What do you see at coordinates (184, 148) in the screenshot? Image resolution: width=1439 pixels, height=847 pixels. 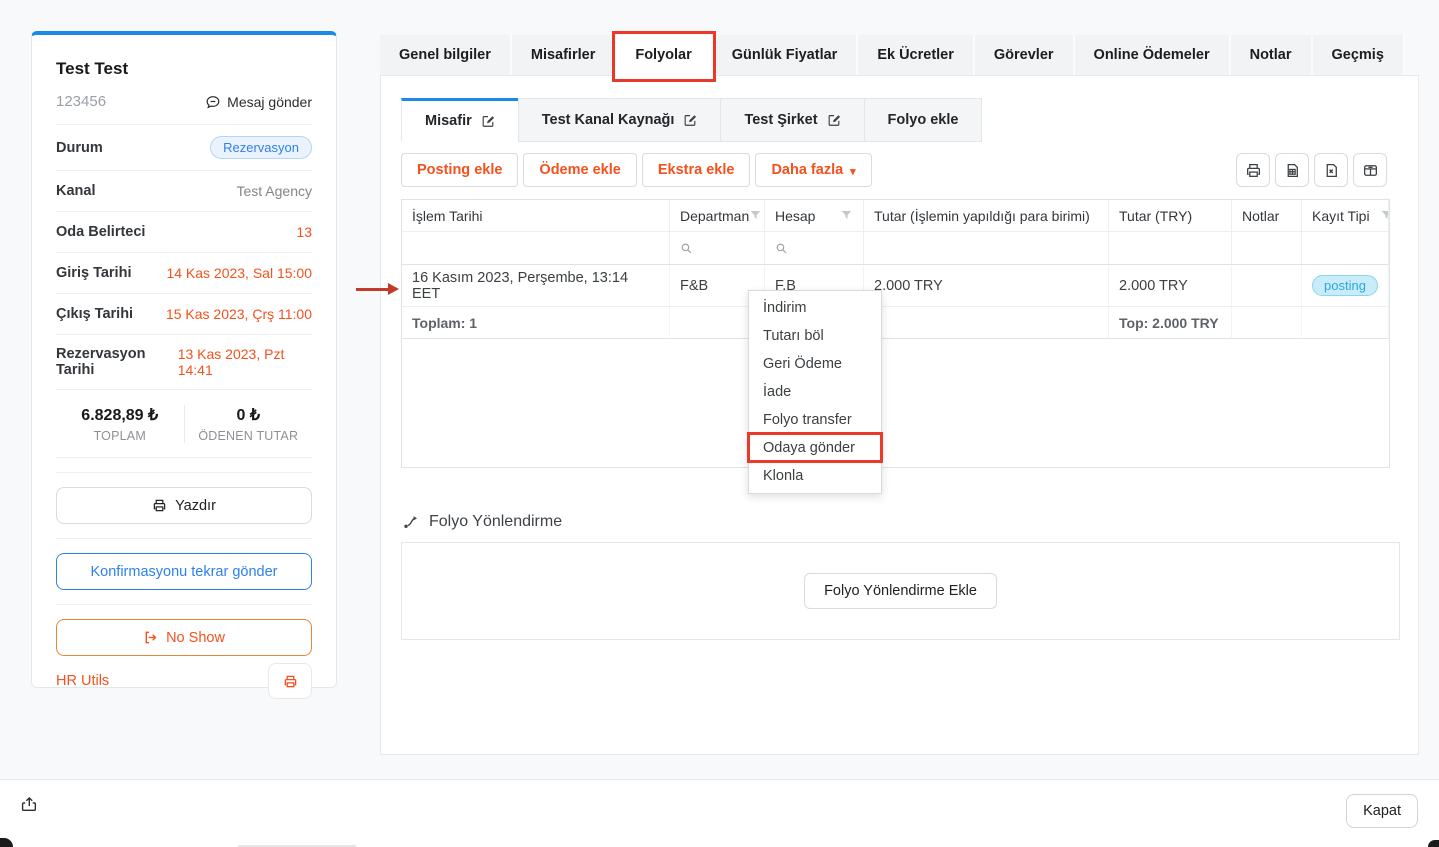 I see `status-row: Durum Rezervasyon` at bounding box center [184, 148].